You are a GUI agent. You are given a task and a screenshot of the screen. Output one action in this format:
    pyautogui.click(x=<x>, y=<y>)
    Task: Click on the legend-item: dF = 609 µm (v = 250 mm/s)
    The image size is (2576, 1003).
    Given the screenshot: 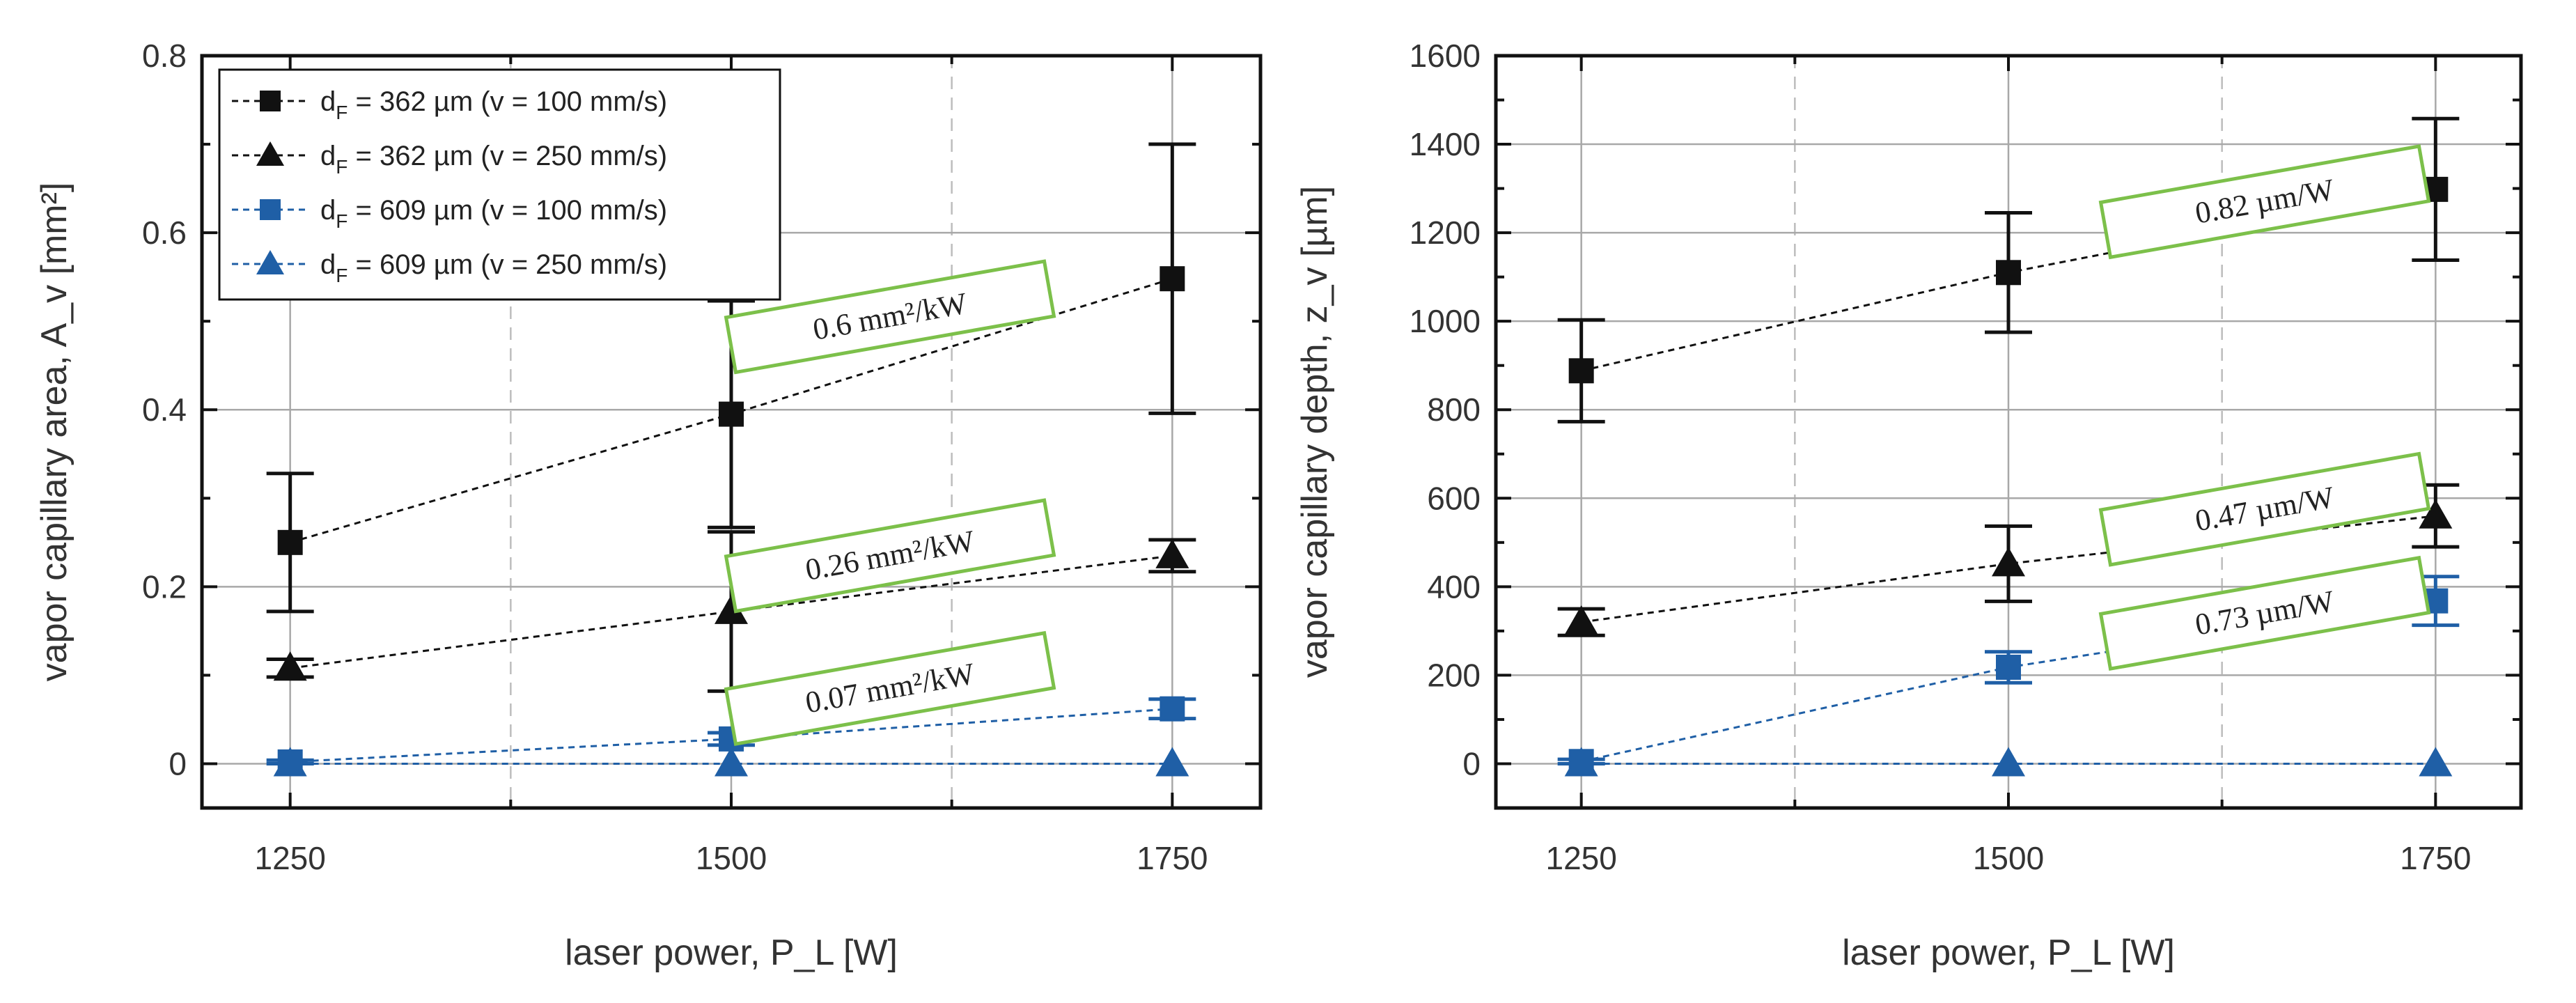 What is the action you would take?
    pyautogui.click(x=449, y=267)
    